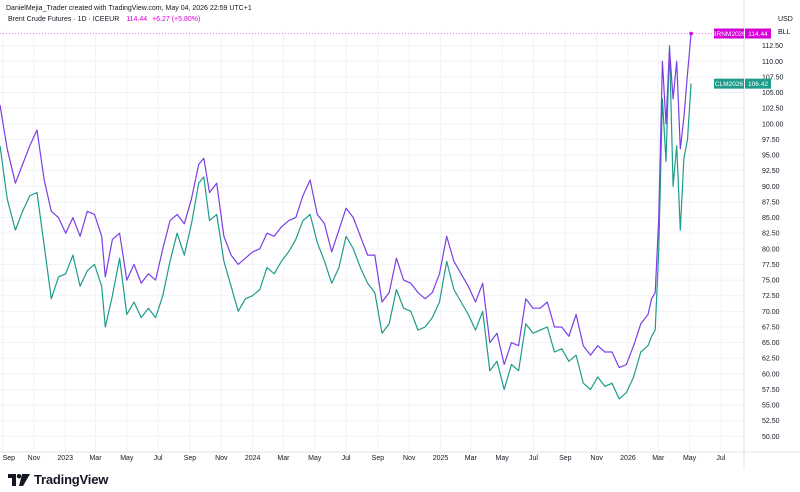 This screenshot has width=800, height=492. Describe the element at coordinates (771, 437) in the screenshot. I see `y-tick-label: 50.00` at that location.